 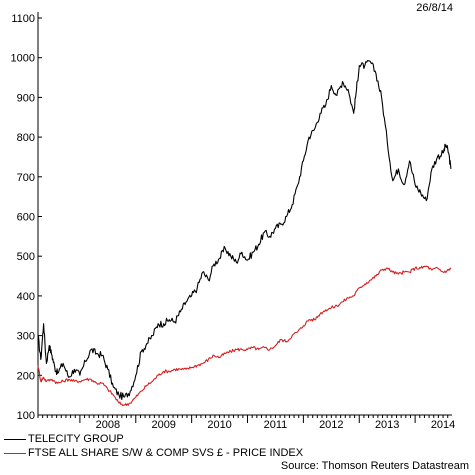 What do you see at coordinates (246, 423) in the screenshot?
I see `x-axis: 2008 2009 2010 2011 2012 2013 2014` at bounding box center [246, 423].